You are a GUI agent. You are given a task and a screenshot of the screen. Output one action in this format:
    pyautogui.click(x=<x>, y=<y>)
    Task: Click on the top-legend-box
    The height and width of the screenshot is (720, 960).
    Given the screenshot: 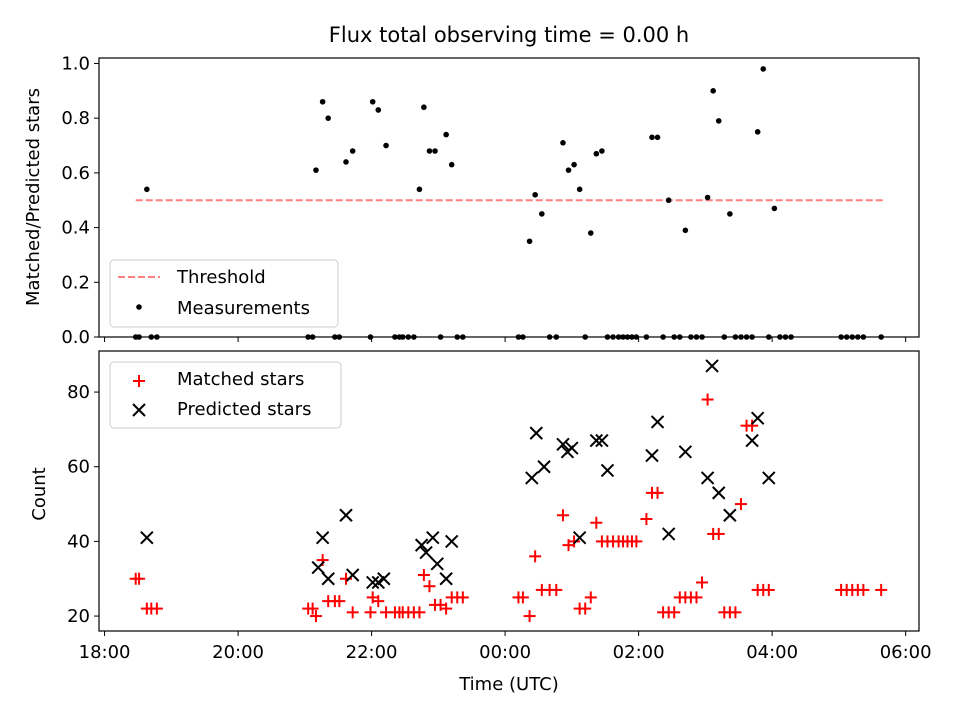 What is the action you would take?
    pyautogui.click(x=224, y=293)
    